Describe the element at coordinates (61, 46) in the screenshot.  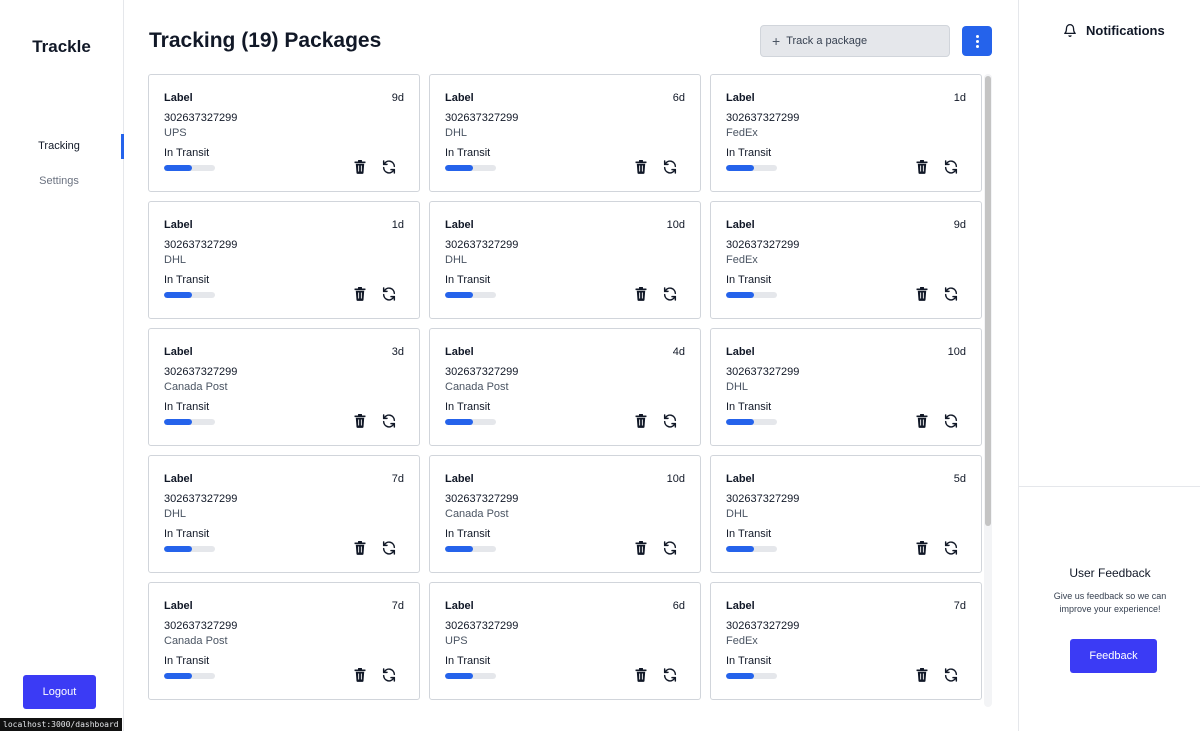
I see `brand-logo: Trackle` at that location.